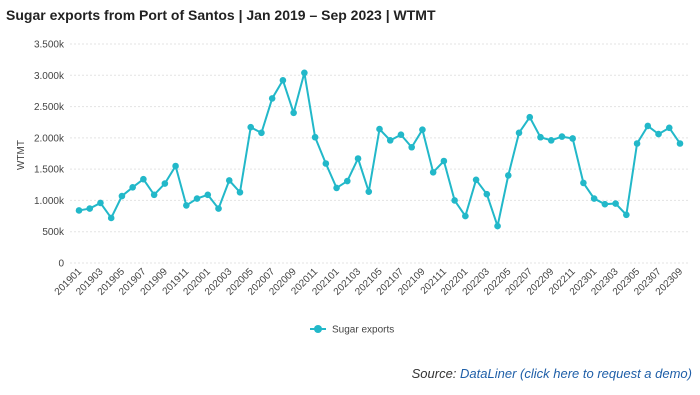  Describe the element at coordinates (49, 107) in the screenshot. I see `y-tick-label: 2.500k` at that location.